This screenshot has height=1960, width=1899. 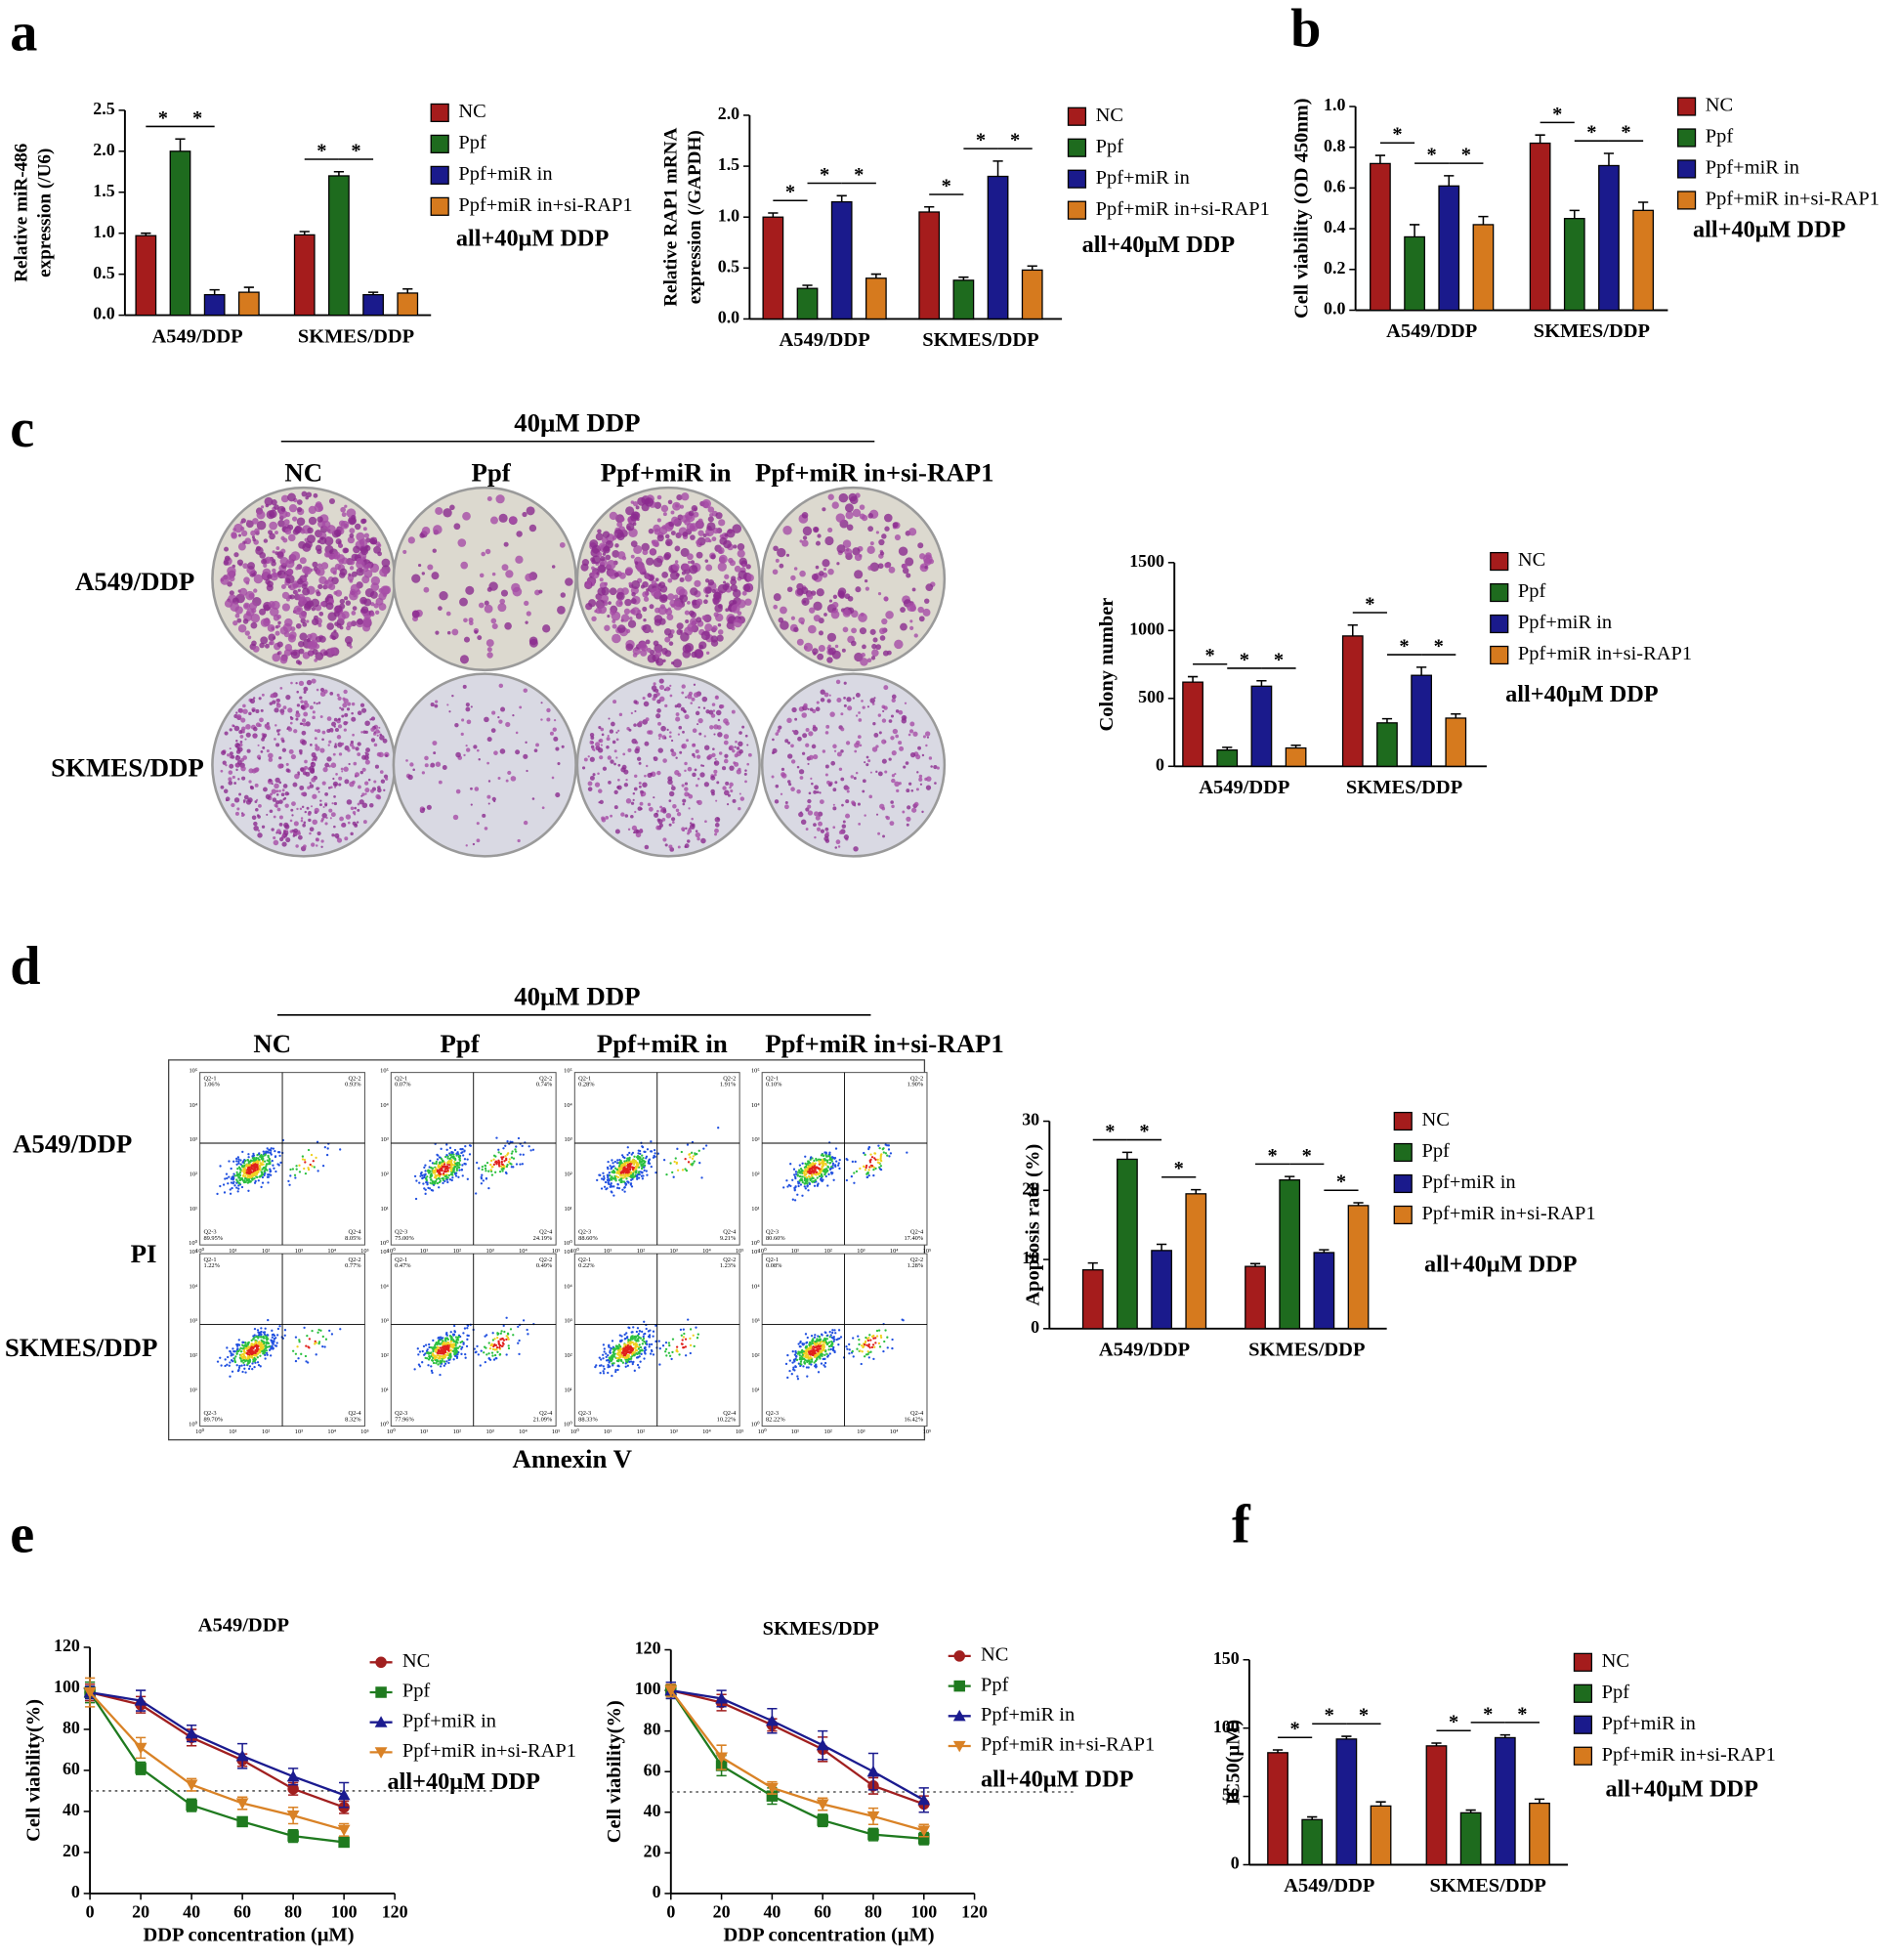 What do you see at coordinates (211, 1085) in the screenshot?
I see `quadrant-percent: 1.06%` at bounding box center [211, 1085].